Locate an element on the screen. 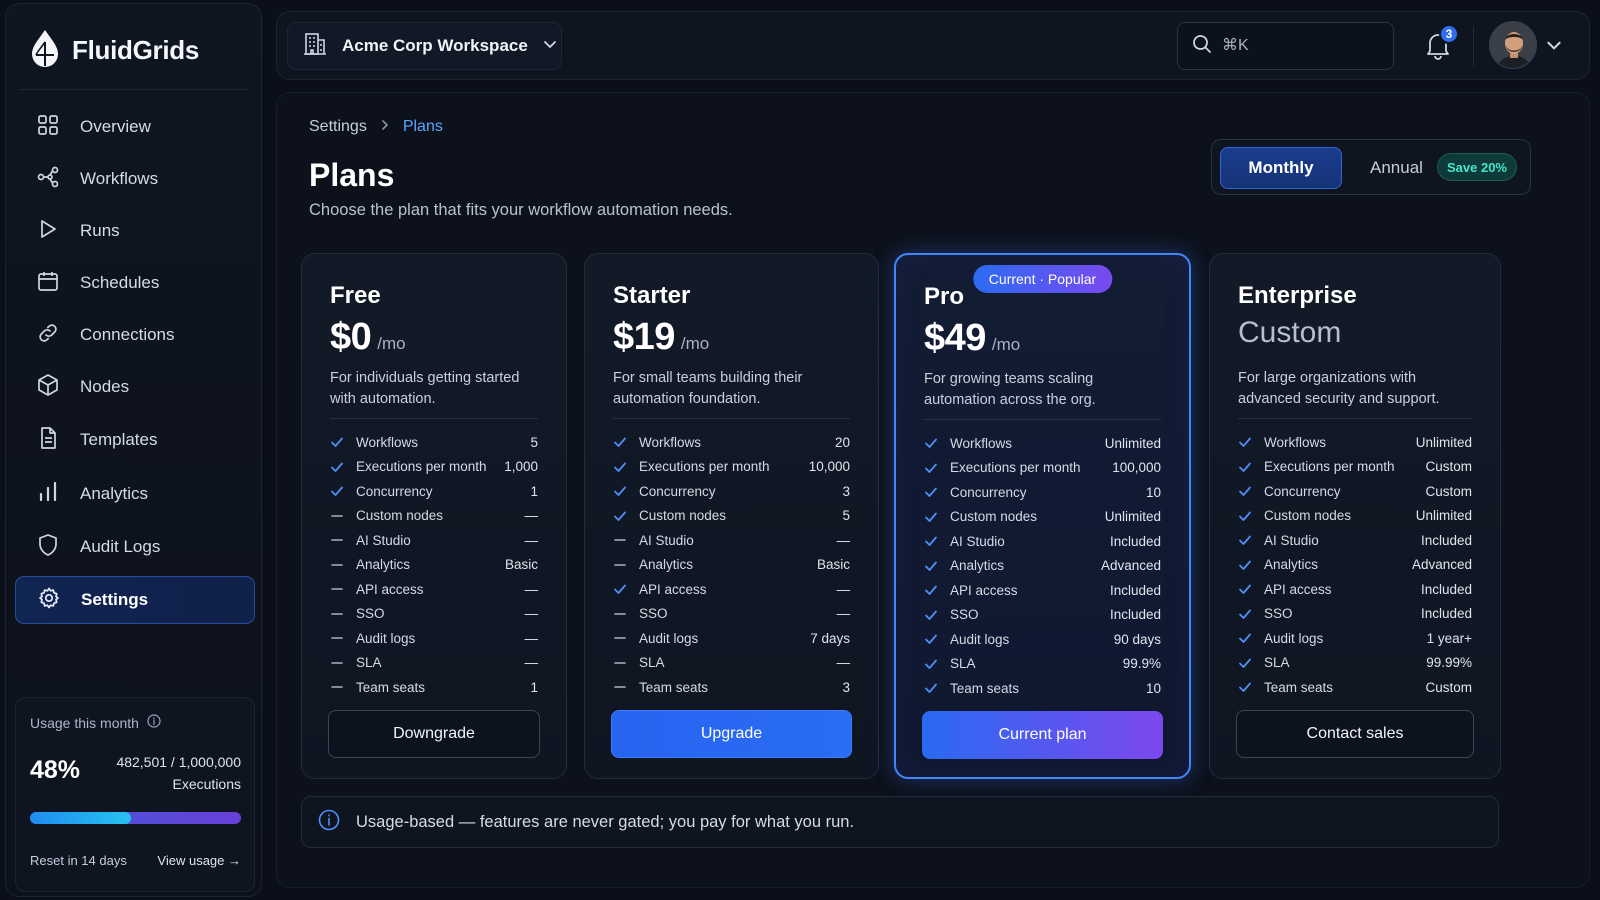  divider is located at coordinates (731, 418).